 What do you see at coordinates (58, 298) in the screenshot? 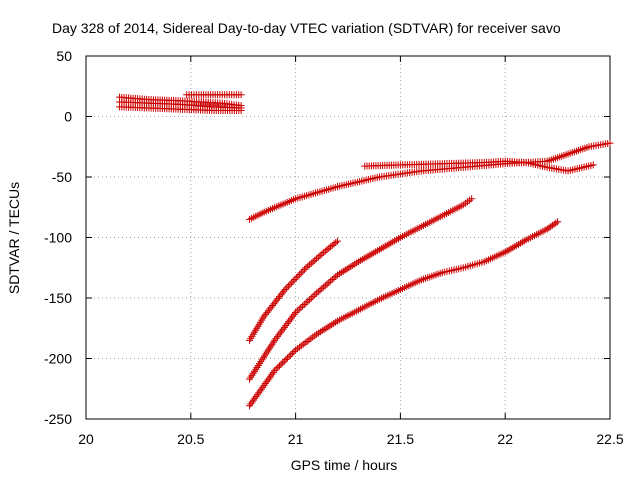
I see `y-tick-label: -150` at bounding box center [58, 298].